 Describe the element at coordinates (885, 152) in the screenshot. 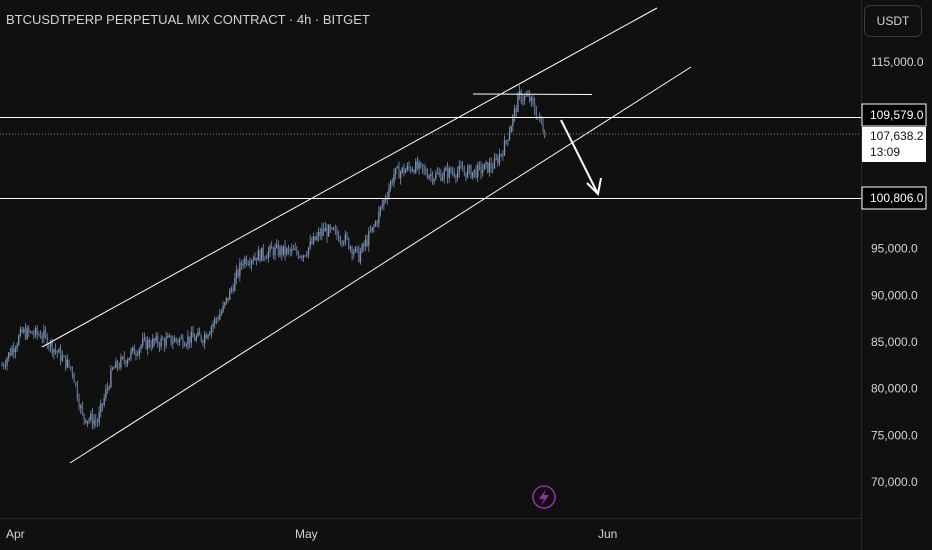

I see `svg-text: 13:09` at that location.